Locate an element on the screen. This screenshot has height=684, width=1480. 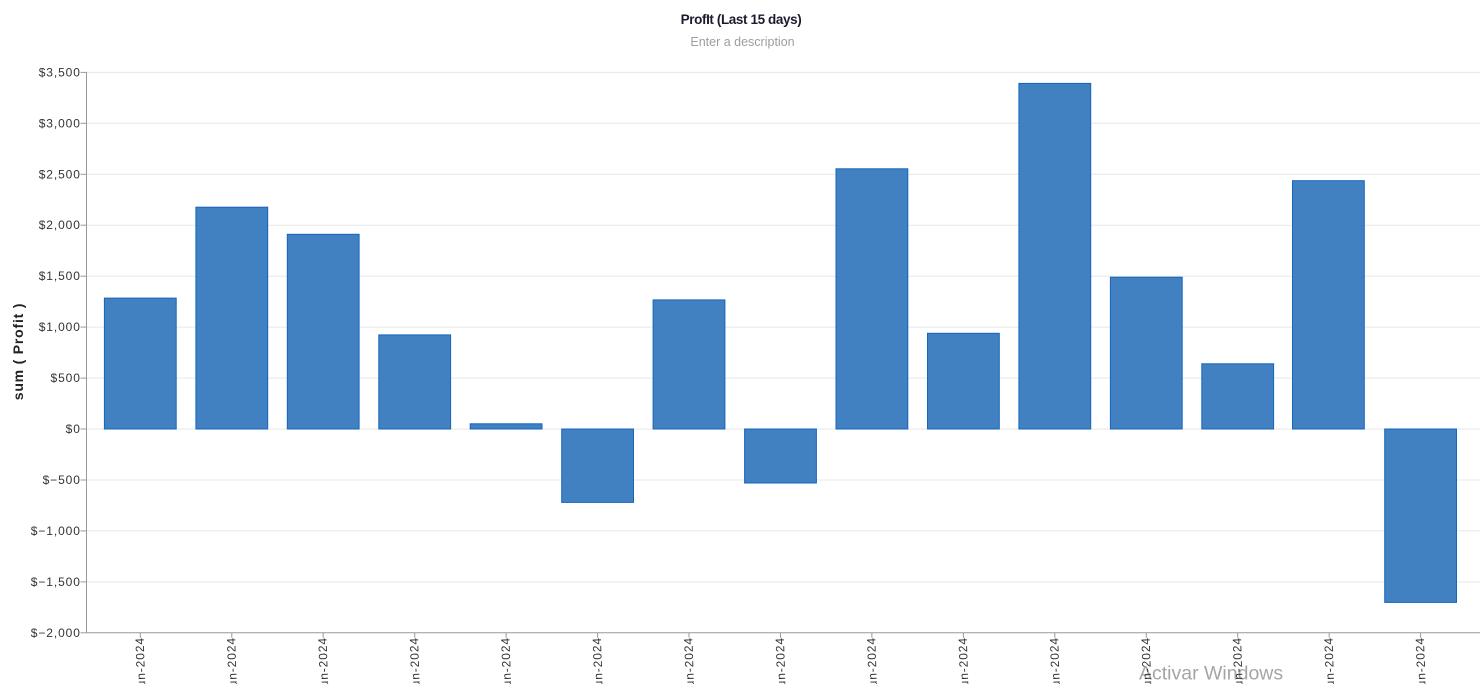
svg-text: ProfIt (Last 15 days) is located at coordinates (741, 19).